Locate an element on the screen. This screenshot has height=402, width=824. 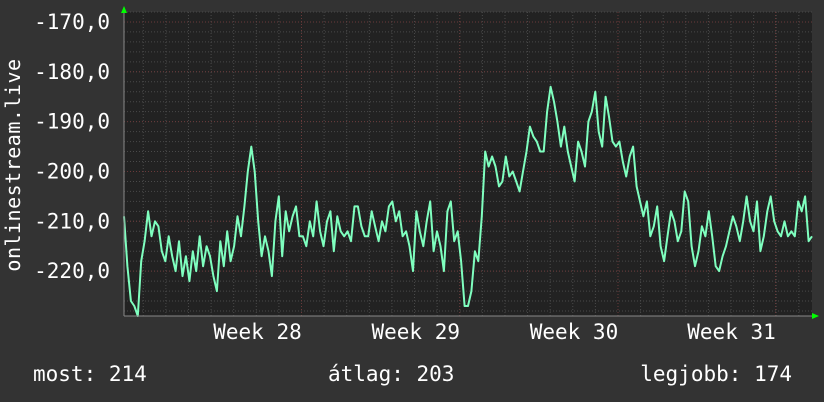
stat-best: legjobb: 174 is located at coordinates (716, 374).